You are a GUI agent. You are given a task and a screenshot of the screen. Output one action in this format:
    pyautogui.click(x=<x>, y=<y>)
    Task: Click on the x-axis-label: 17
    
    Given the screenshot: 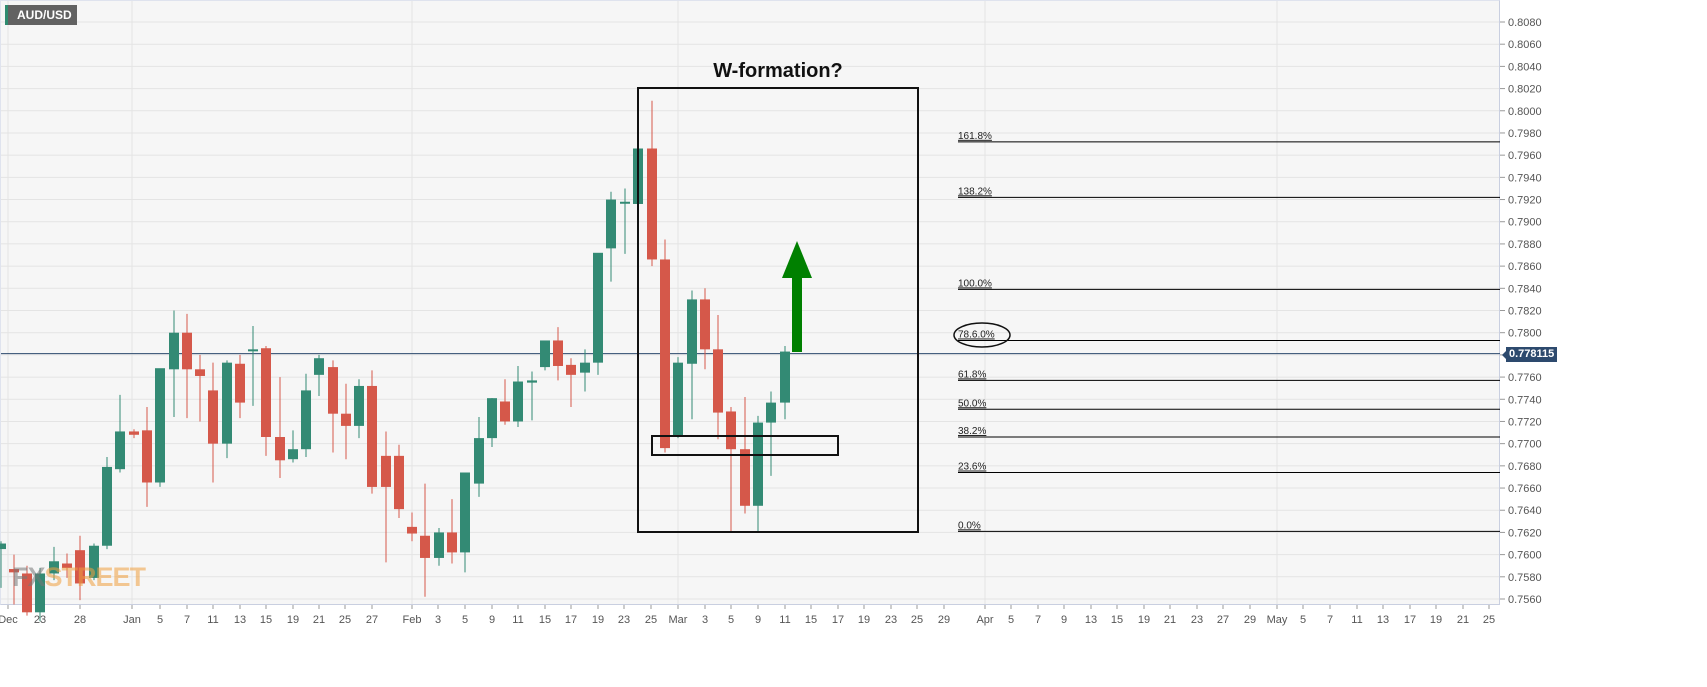 What is the action you would take?
    pyautogui.click(x=571, y=620)
    